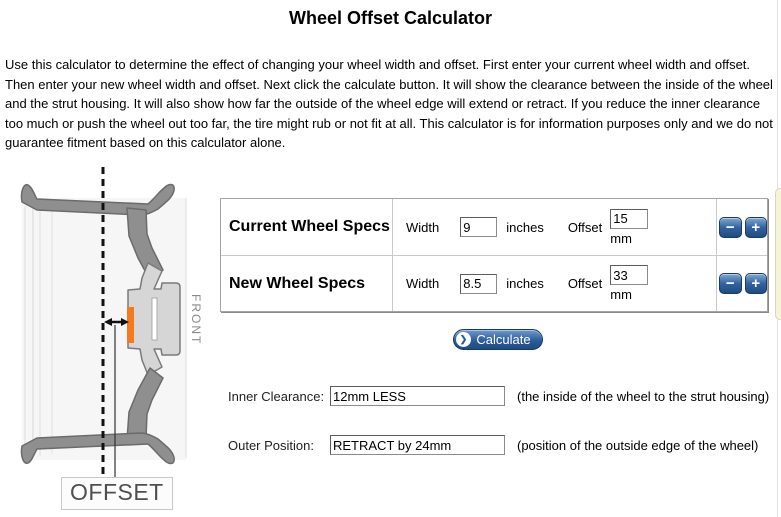 This screenshot has width=781, height=517. Describe the element at coordinates (629, 218) in the screenshot. I see `current-offset-input` at that location.